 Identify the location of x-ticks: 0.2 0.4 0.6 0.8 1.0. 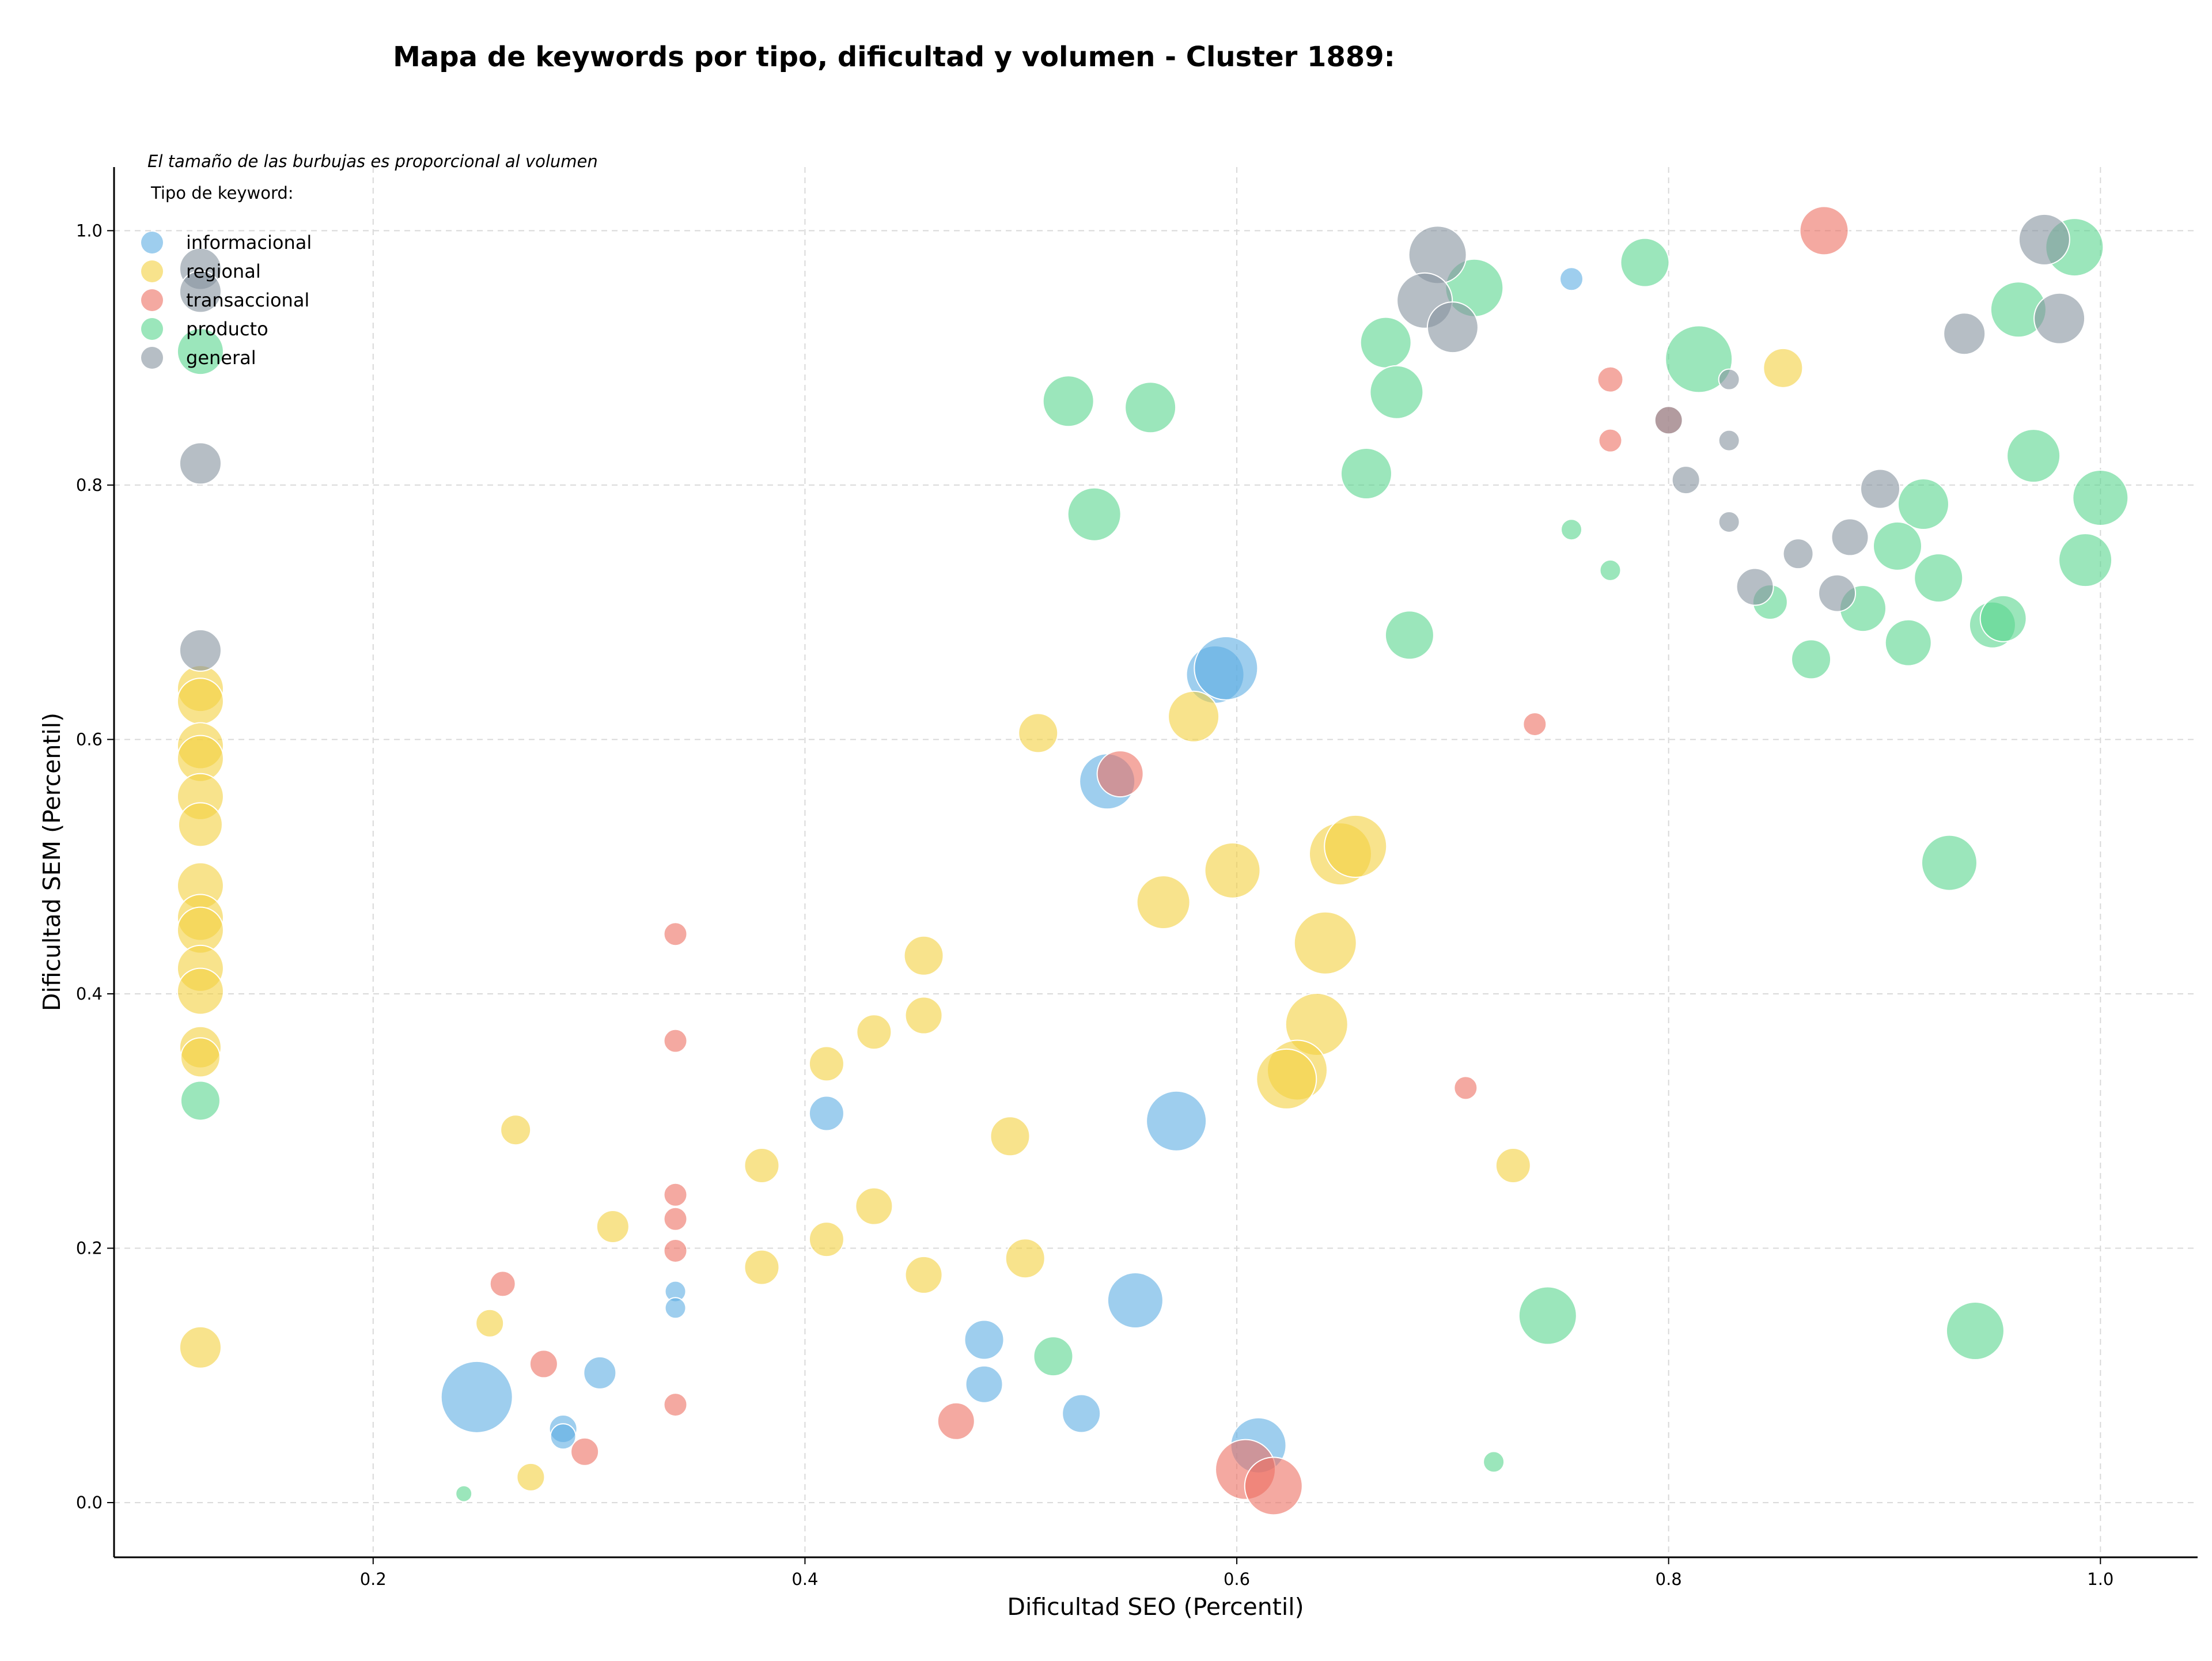
(1236, 1573).